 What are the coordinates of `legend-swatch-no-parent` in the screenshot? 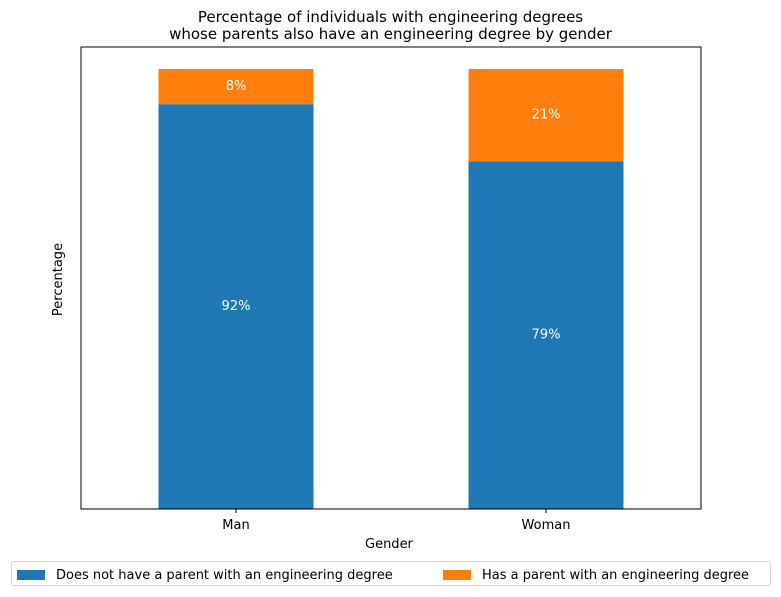 It's located at (31, 575).